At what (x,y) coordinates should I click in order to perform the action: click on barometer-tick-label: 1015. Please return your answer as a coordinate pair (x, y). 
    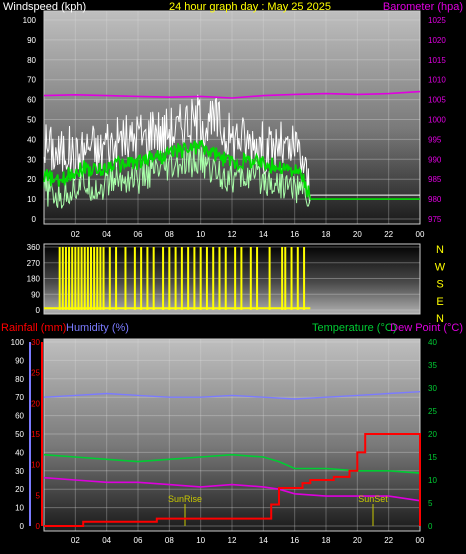
    Looking at the image, I should click on (437, 60).